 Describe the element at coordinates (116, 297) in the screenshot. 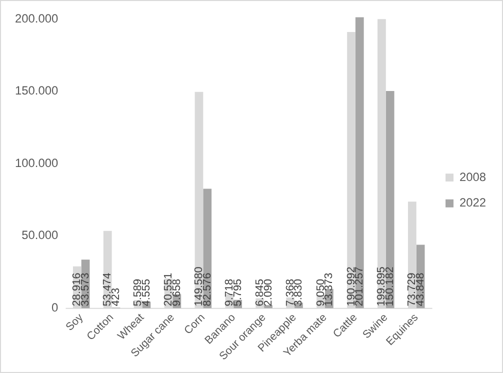

I see `data-label: 423` at that location.